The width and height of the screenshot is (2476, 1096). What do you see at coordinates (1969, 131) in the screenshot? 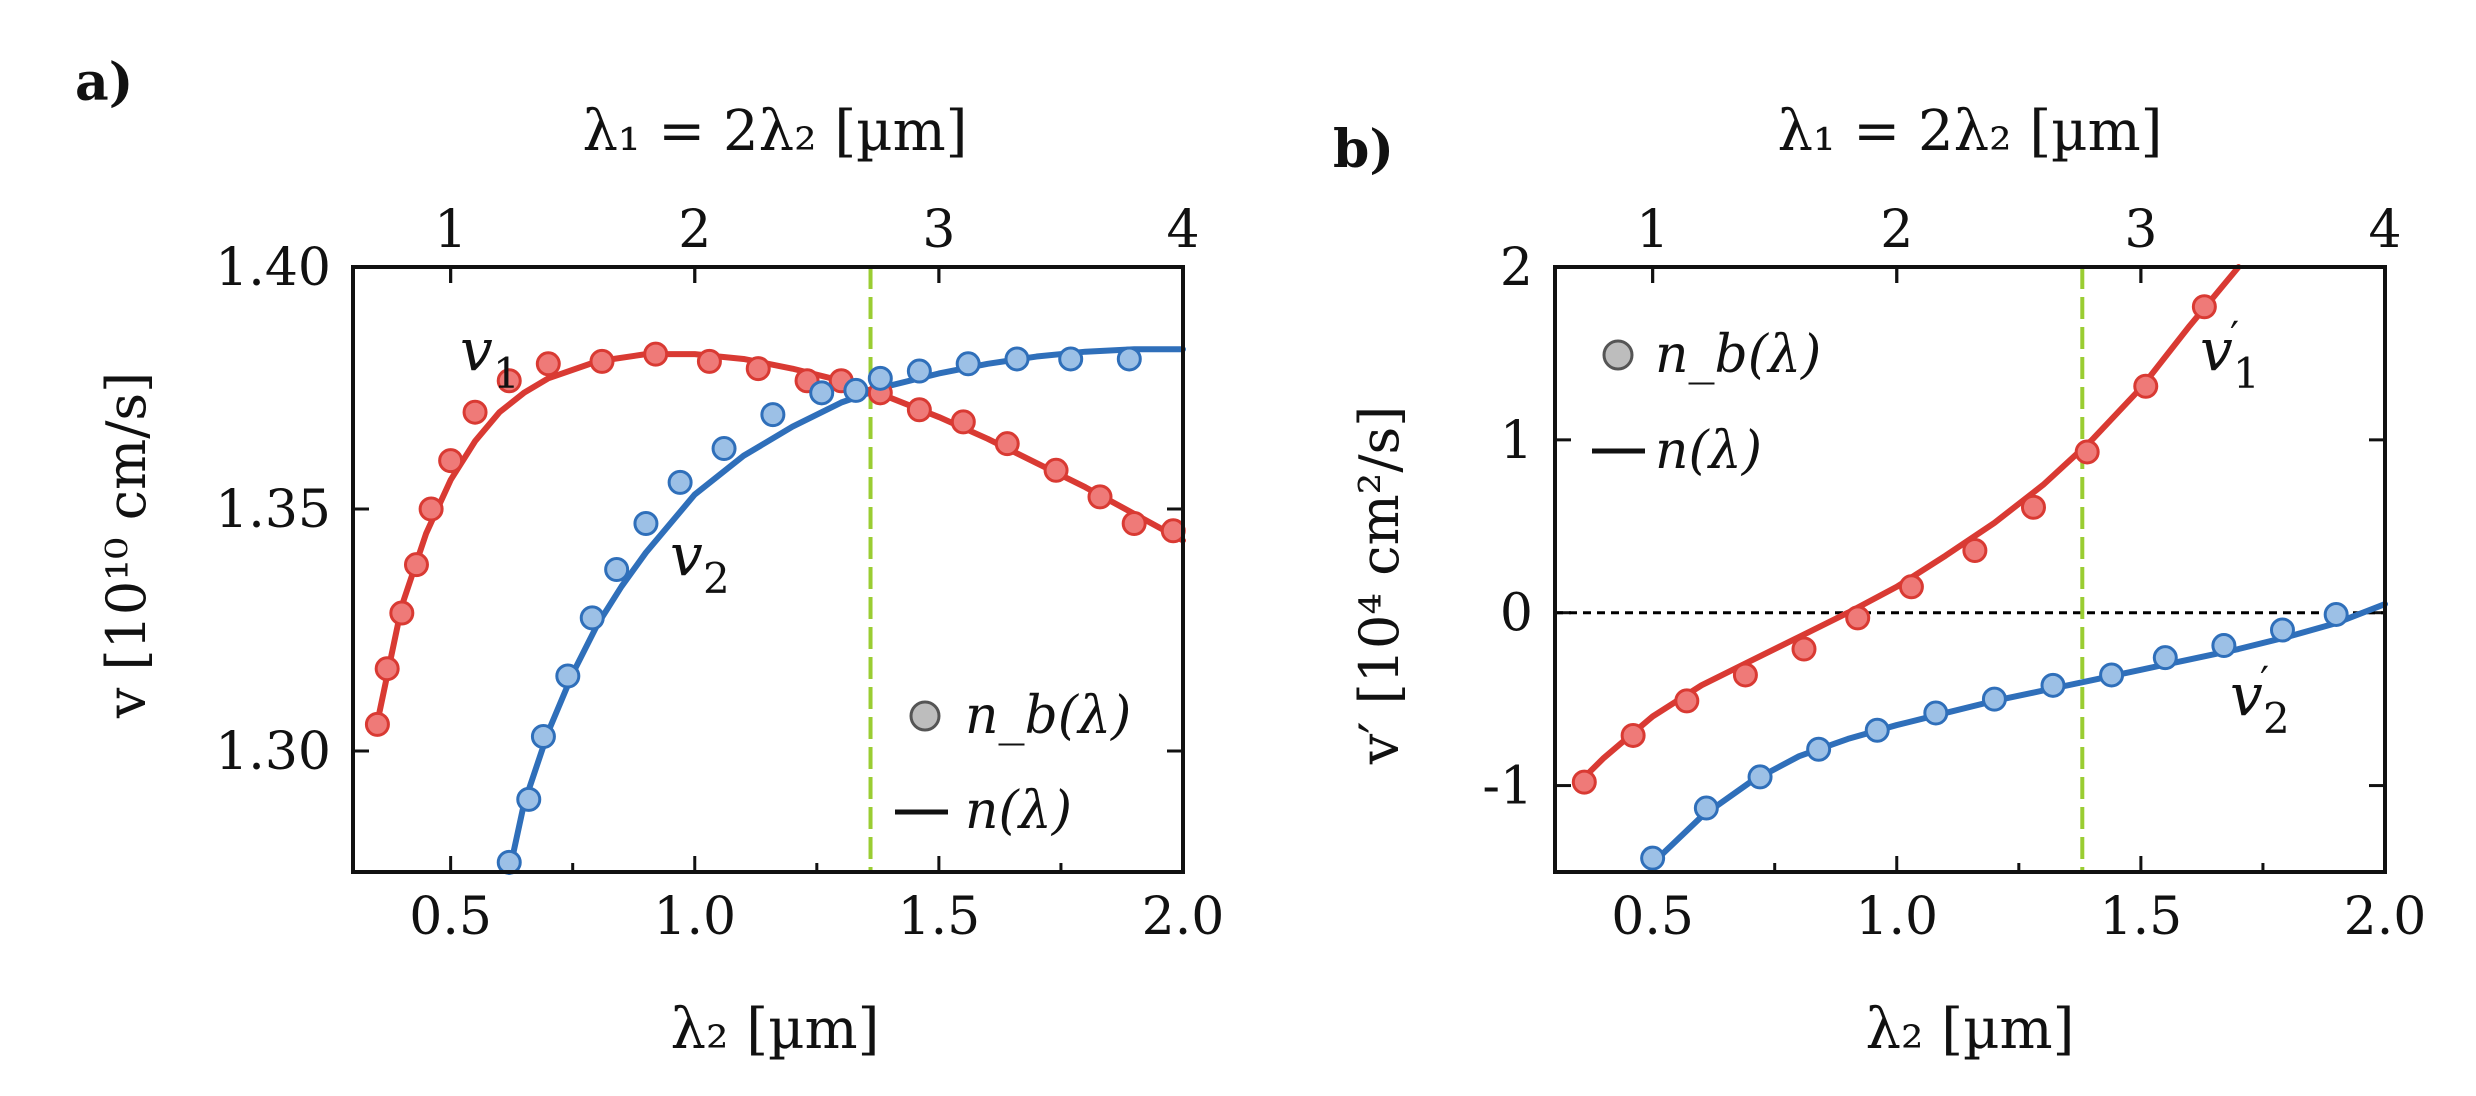
I see `panel-b-top-axis-title: λ₁ = 2λ₂ [µm]` at bounding box center [1969, 131].